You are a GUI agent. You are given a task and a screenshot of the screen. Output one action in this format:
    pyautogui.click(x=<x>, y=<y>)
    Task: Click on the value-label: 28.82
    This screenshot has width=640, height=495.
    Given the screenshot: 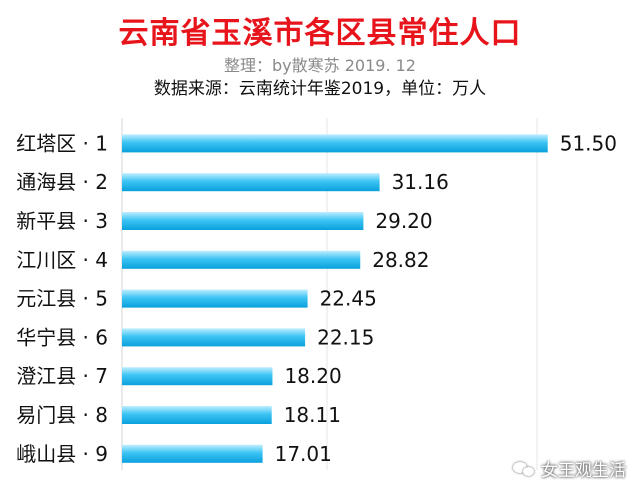 What is the action you would take?
    pyautogui.click(x=400, y=260)
    